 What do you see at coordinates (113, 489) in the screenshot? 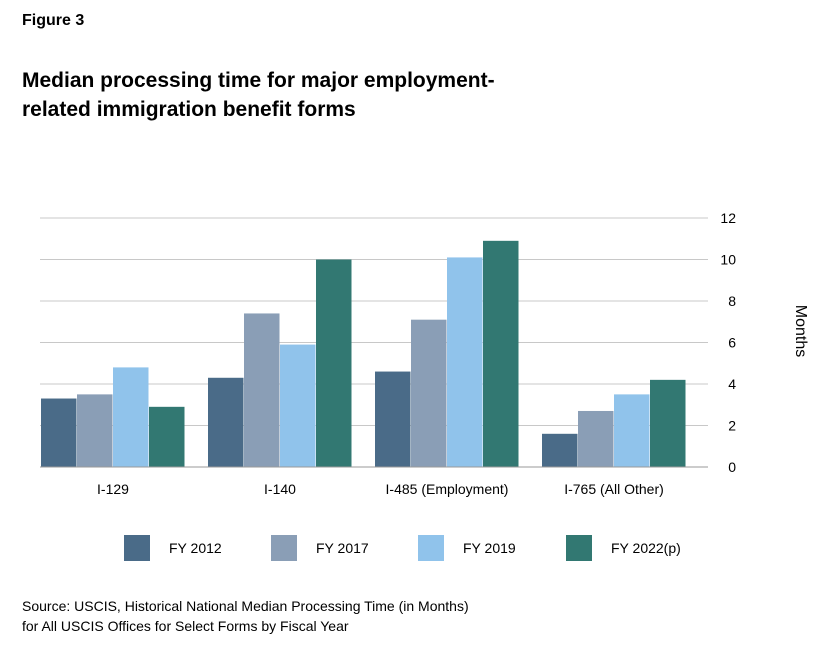
I see `x-category-label: I-129` at bounding box center [113, 489].